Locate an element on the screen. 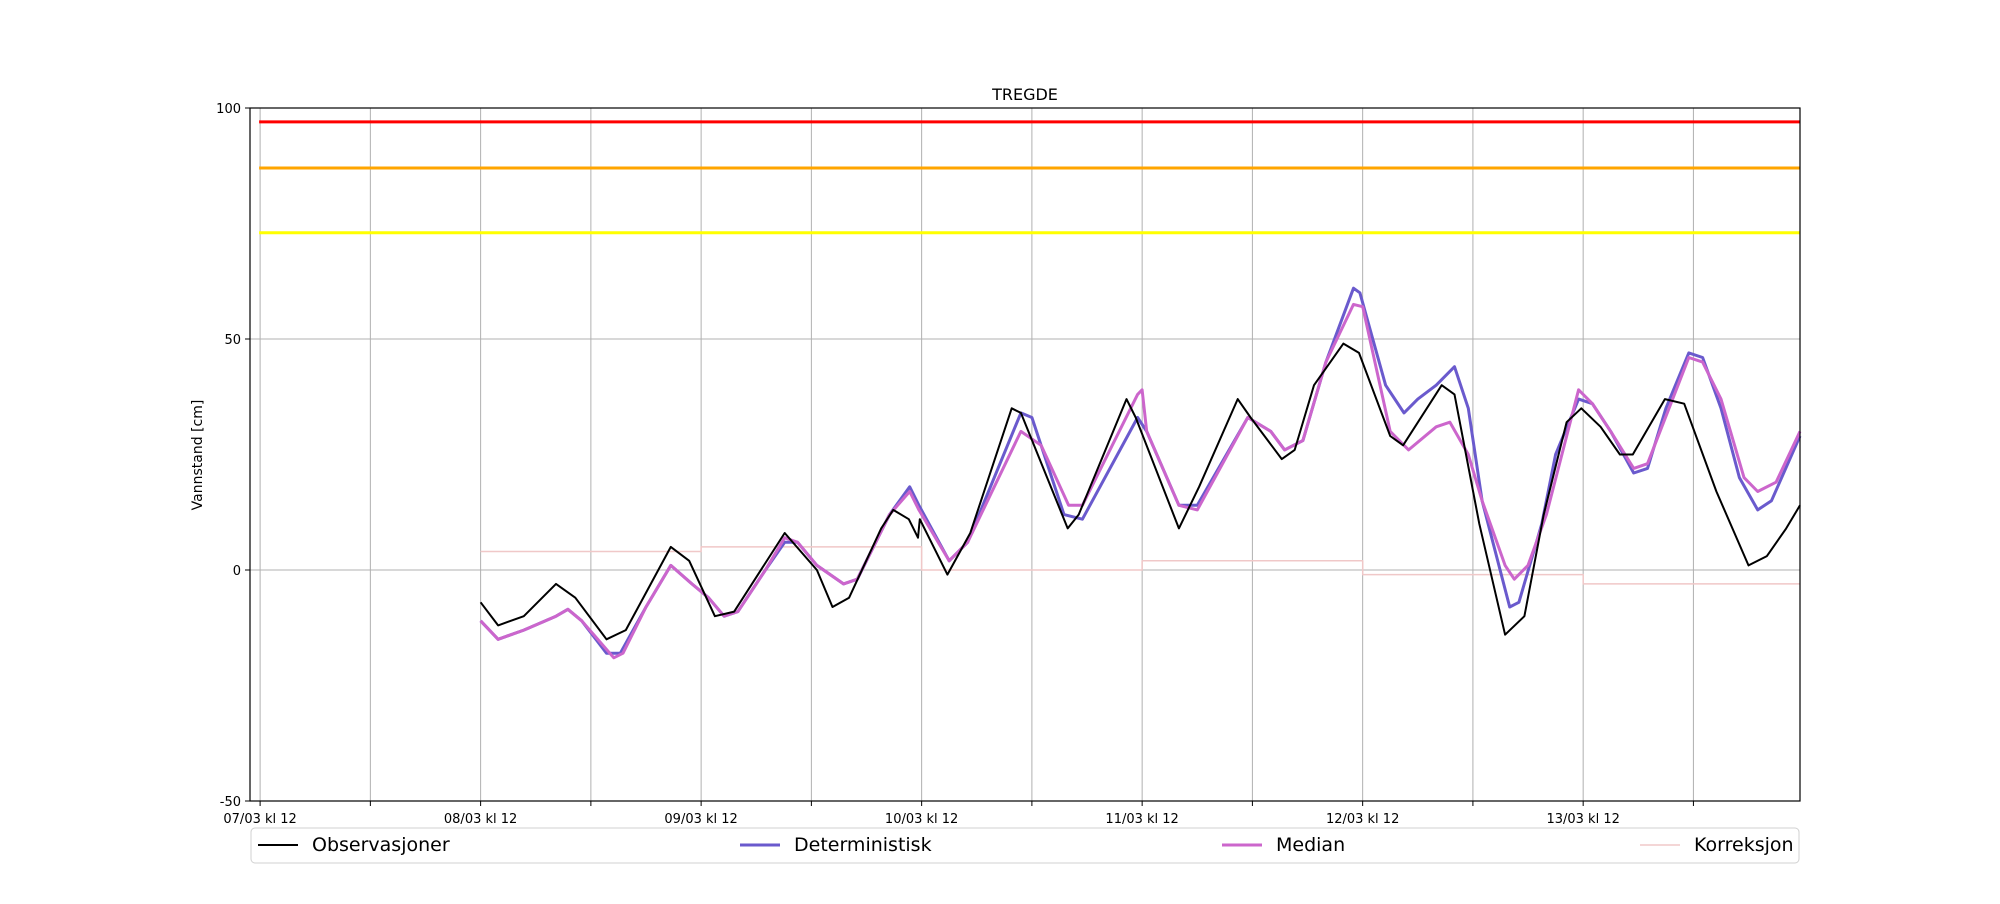 This screenshot has height=904, width=2000. x-tick-label: 13/03 kl 12 is located at coordinates (1582, 819).